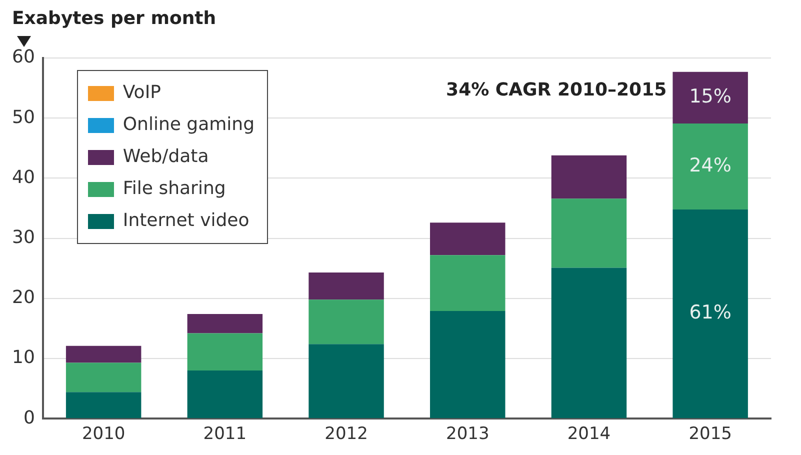  I want to click on y-axis-title: Exabytes per month, so click(114, 18).